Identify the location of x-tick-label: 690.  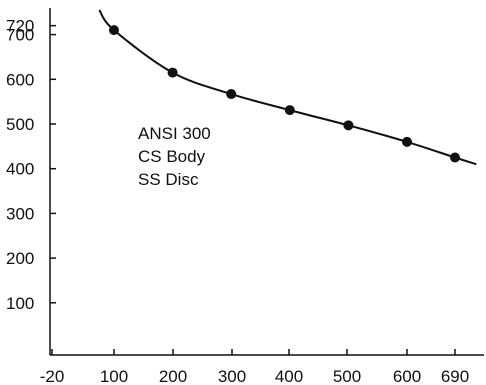
(455, 376).